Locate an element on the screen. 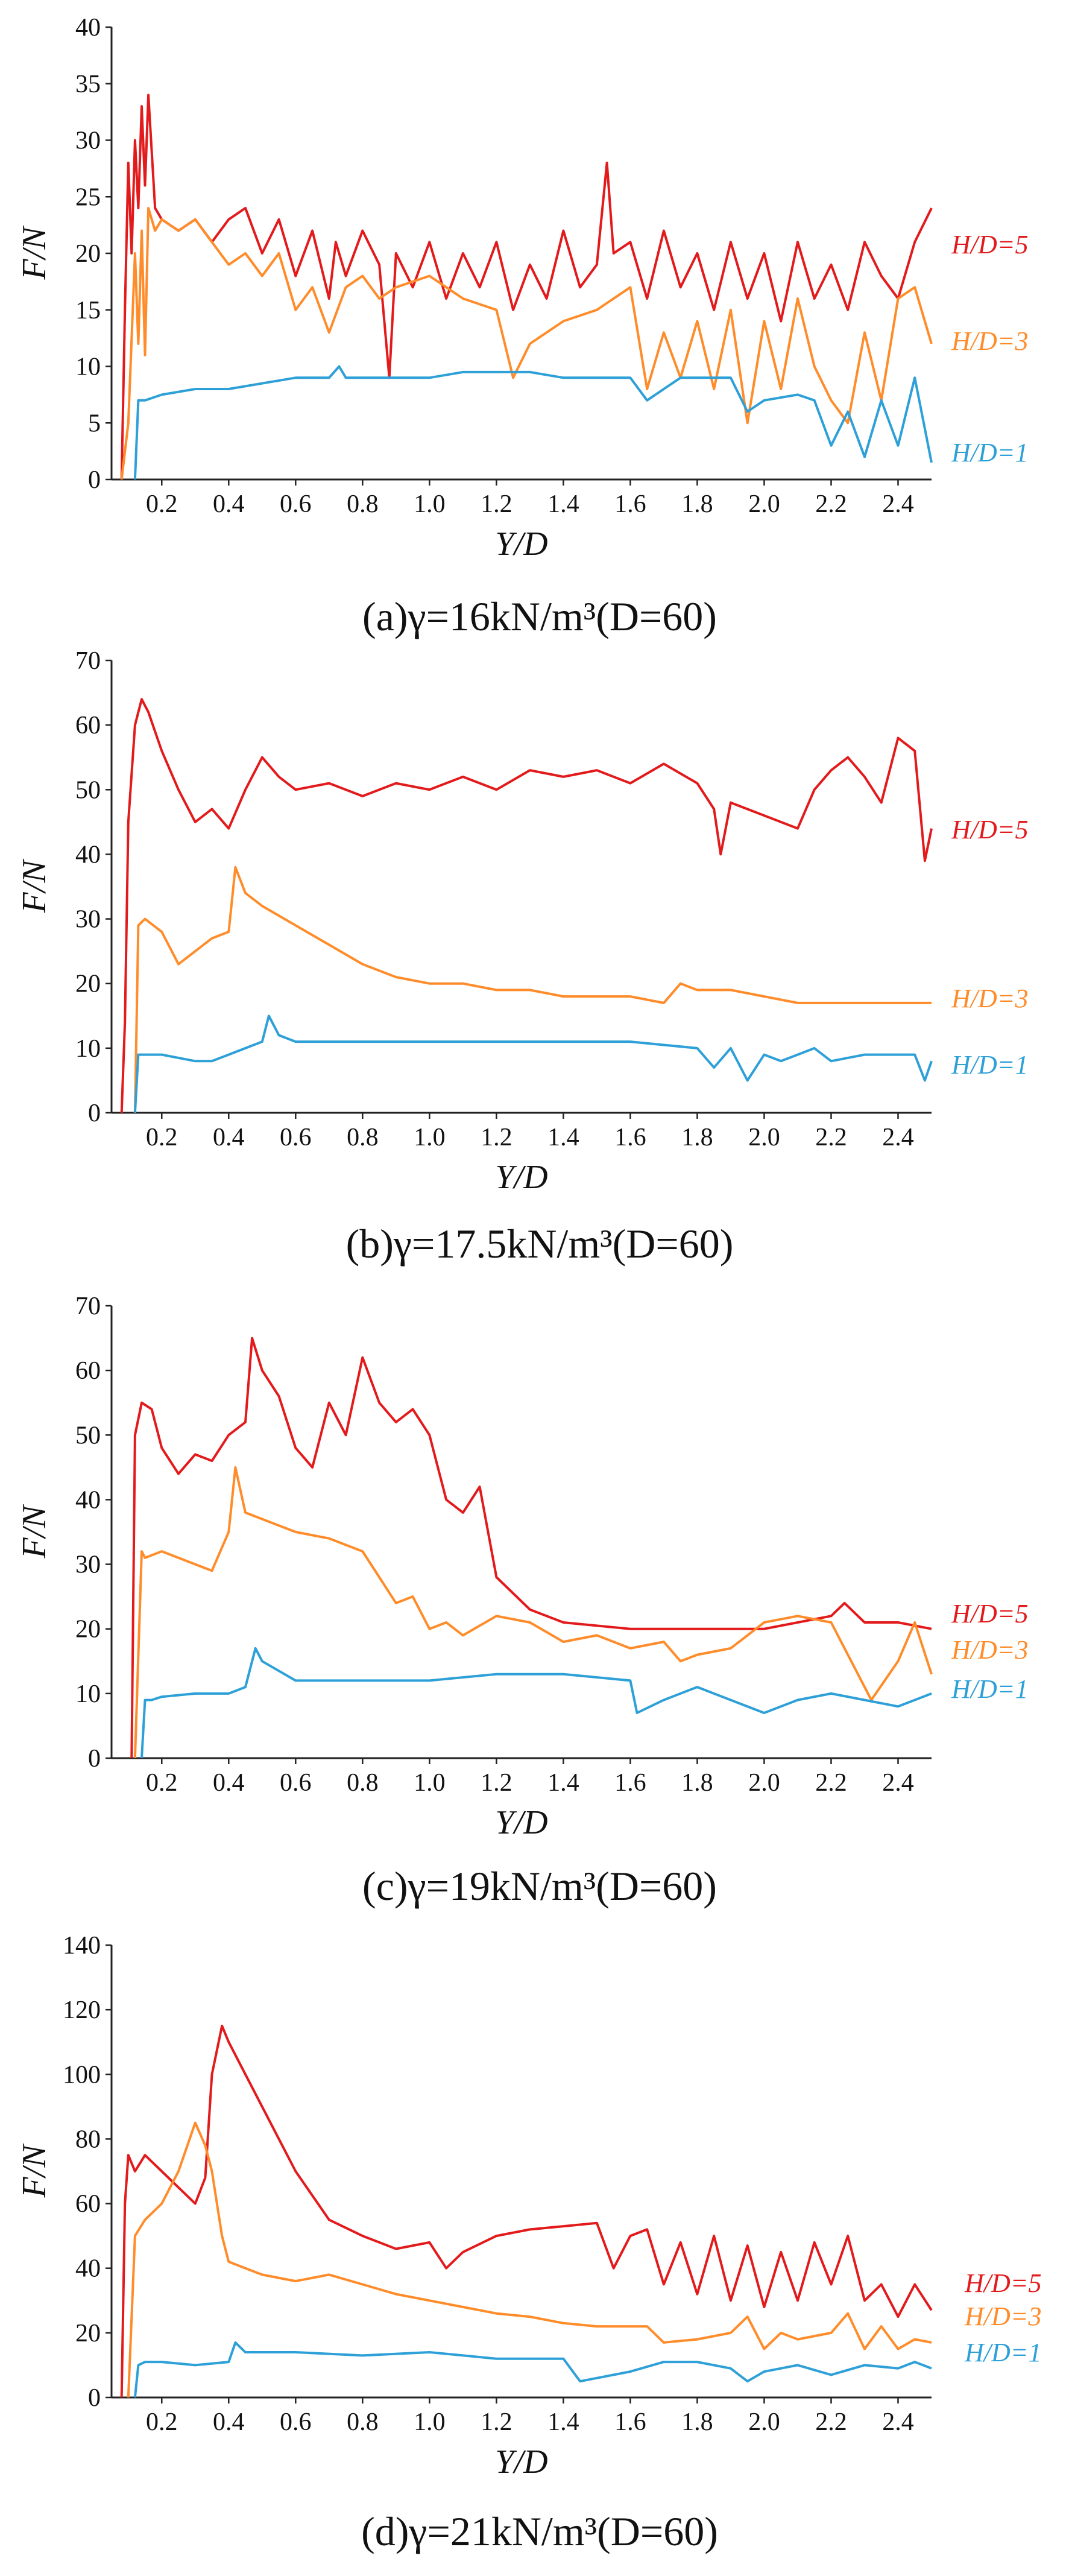 The width and height of the screenshot is (1069, 2576). y-tick-label: 15 is located at coordinates (88, 311).